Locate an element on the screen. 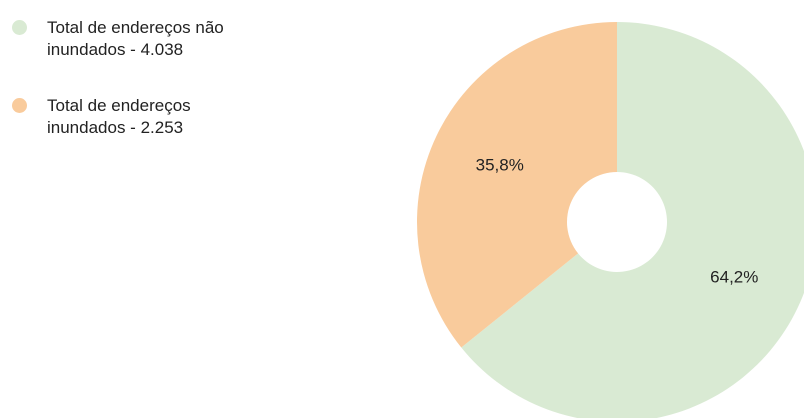  legend-label: Total de endereços não inundados - 4.038 is located at coordinates (135, 38).